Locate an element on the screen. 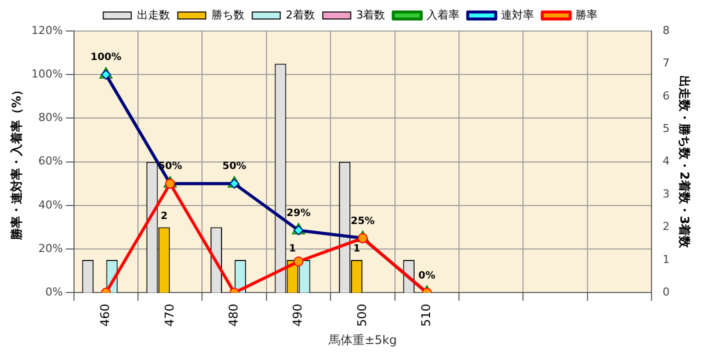  y-tick-label: 80% is located at coordinates (50, 117).